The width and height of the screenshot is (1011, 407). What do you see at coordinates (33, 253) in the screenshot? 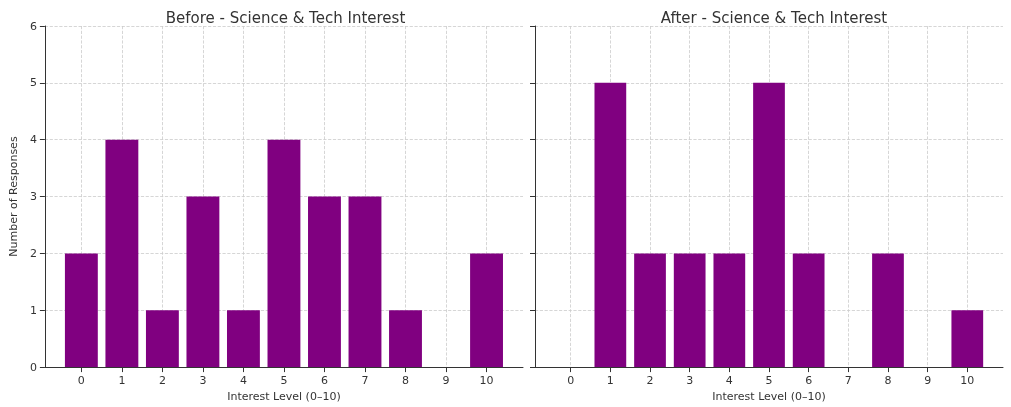
I see `y-tick-label: 2` at bounding box center [33, 253].